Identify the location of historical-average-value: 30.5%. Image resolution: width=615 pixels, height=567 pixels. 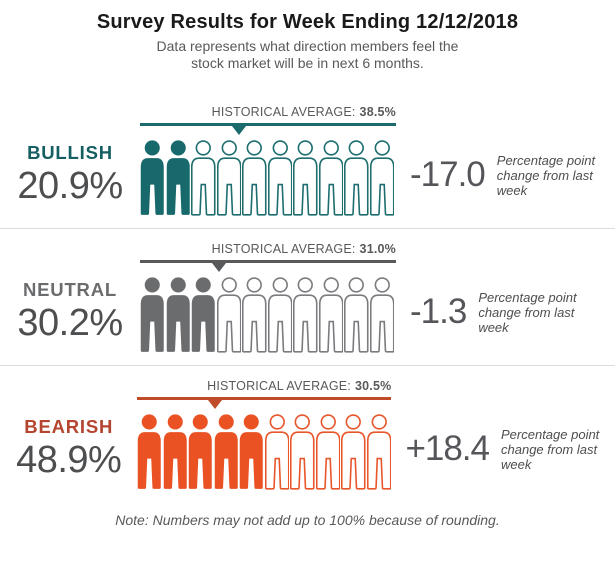
(373, 386).